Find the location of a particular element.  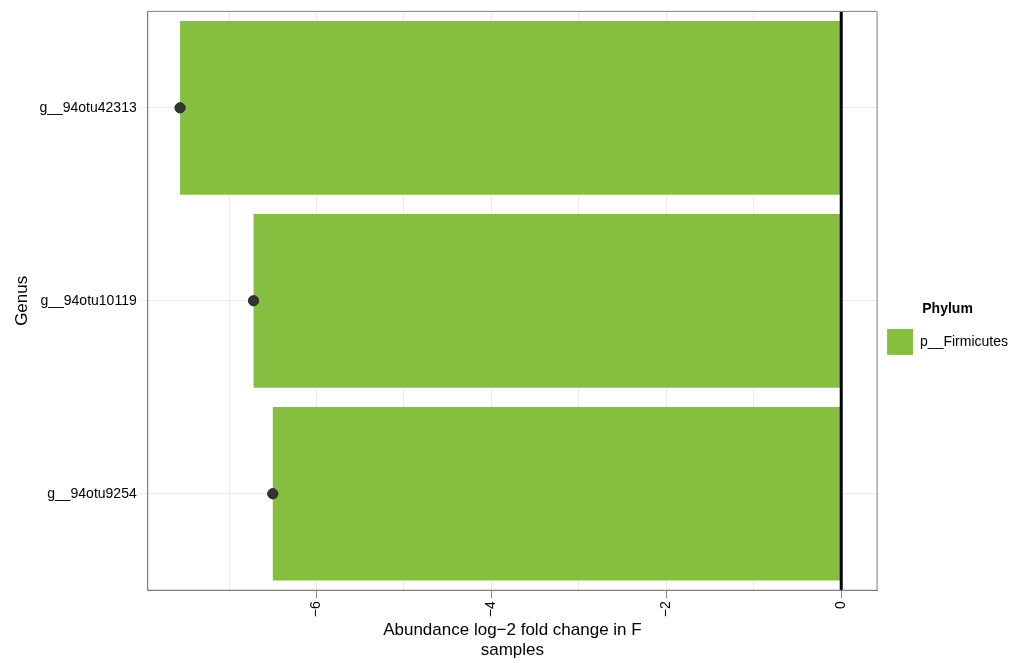

x-tick-label: 0 is located at coordinates (840, 605).